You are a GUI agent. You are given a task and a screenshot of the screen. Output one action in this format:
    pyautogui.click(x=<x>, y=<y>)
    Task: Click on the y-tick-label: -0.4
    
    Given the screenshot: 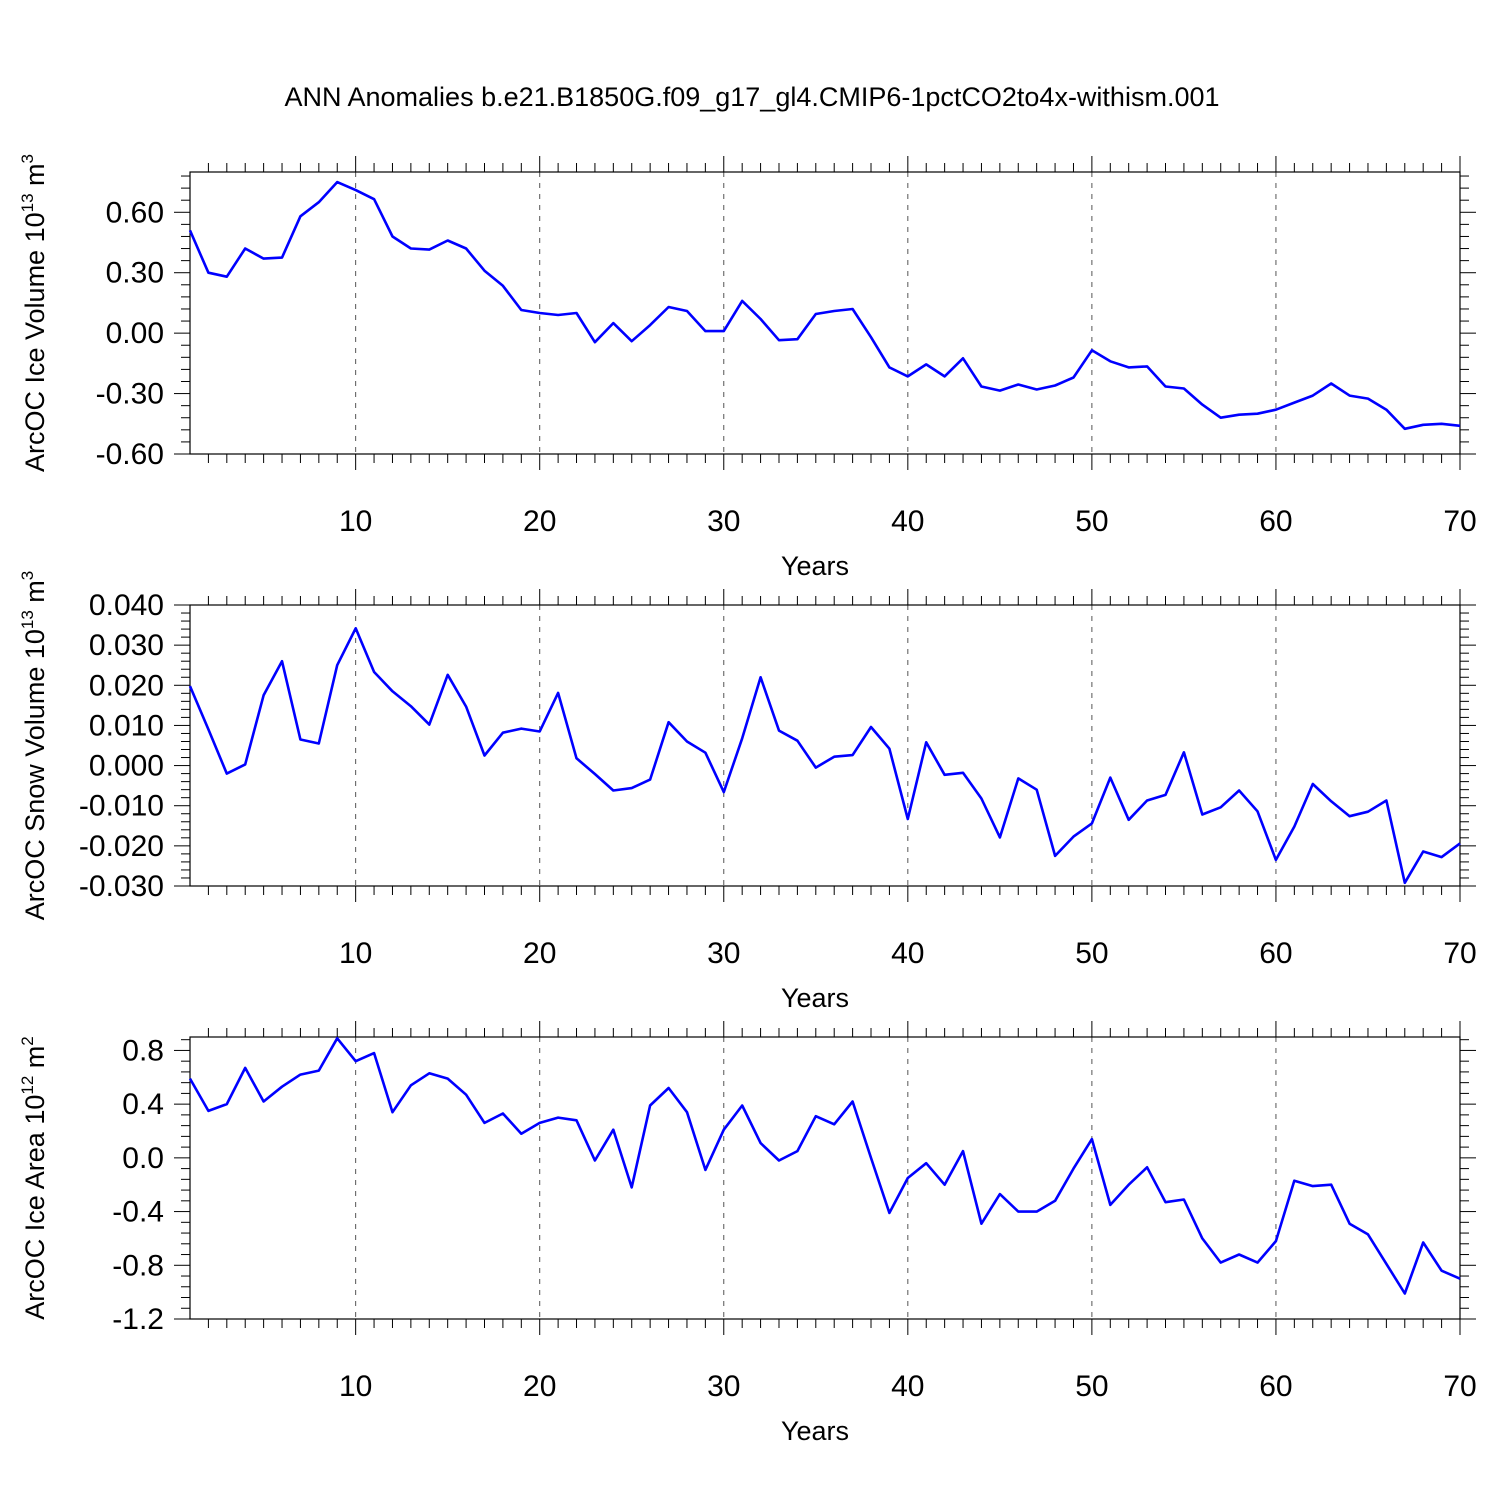 What is the action you would take?
    pyautogui.click(x=138, y=1212)
    